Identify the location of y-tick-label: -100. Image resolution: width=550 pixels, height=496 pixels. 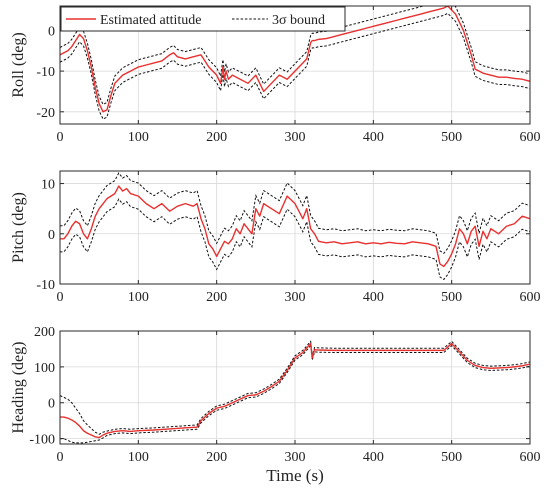
(42, 440).